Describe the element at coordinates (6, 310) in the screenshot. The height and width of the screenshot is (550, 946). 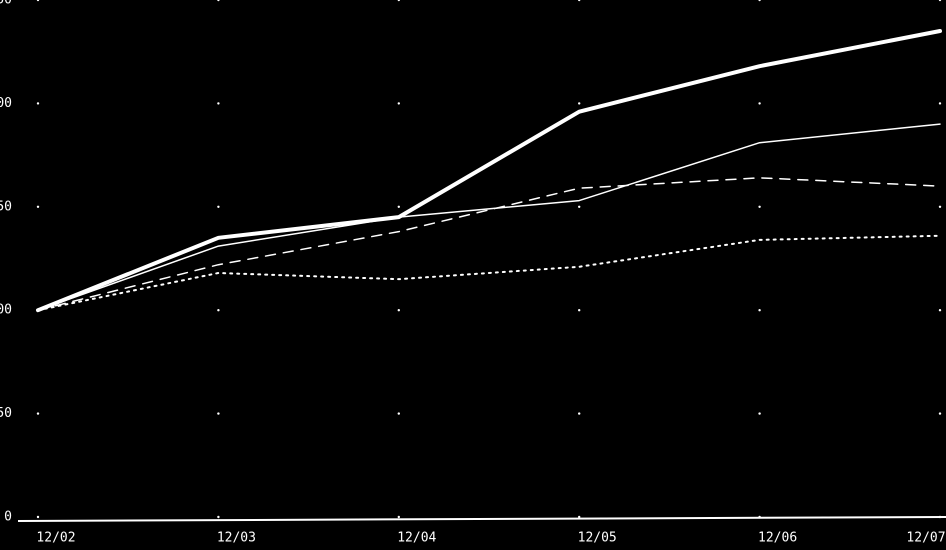
I see `y-tick-label: 100` at that location.